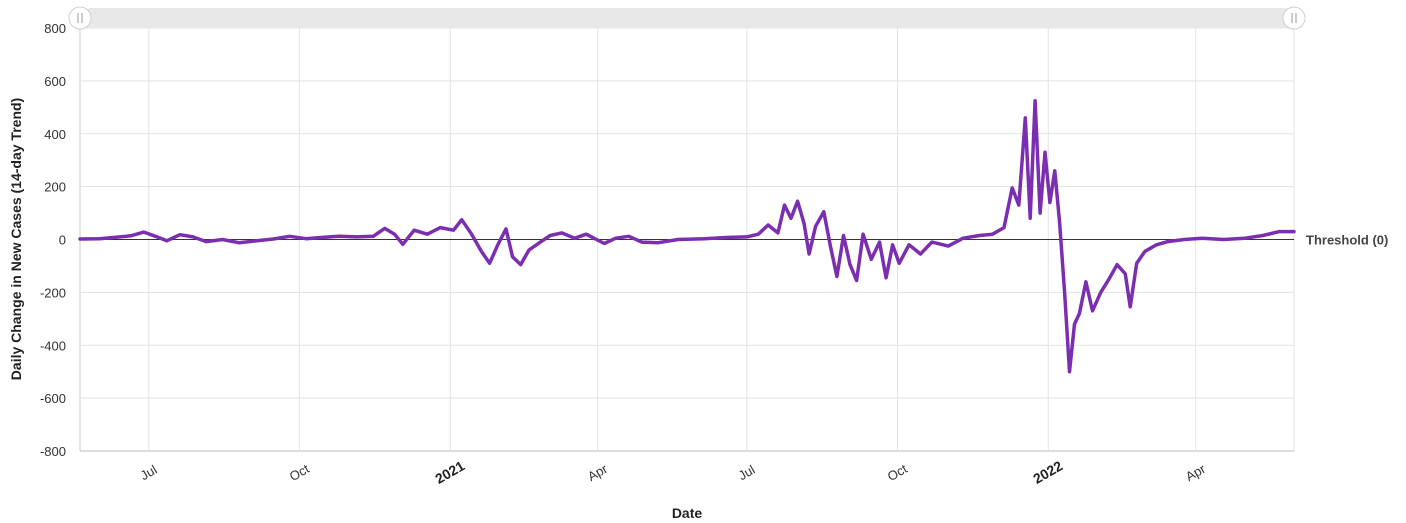 The width and height of the screenshot is (1406, 523). What do you see at coordinates (80, 18) in the screenshot?
I see `range-handle-left` at bounding box center [80, 18].